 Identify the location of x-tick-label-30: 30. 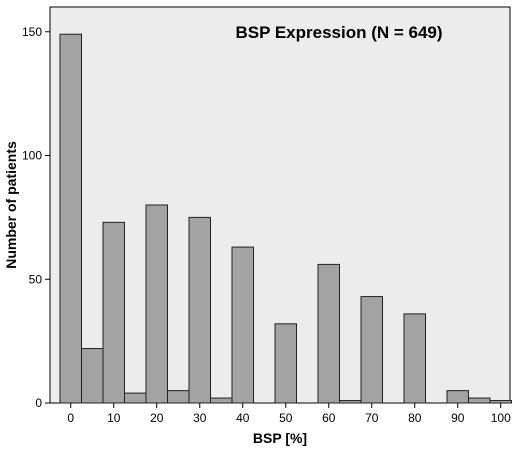
(200, 418).